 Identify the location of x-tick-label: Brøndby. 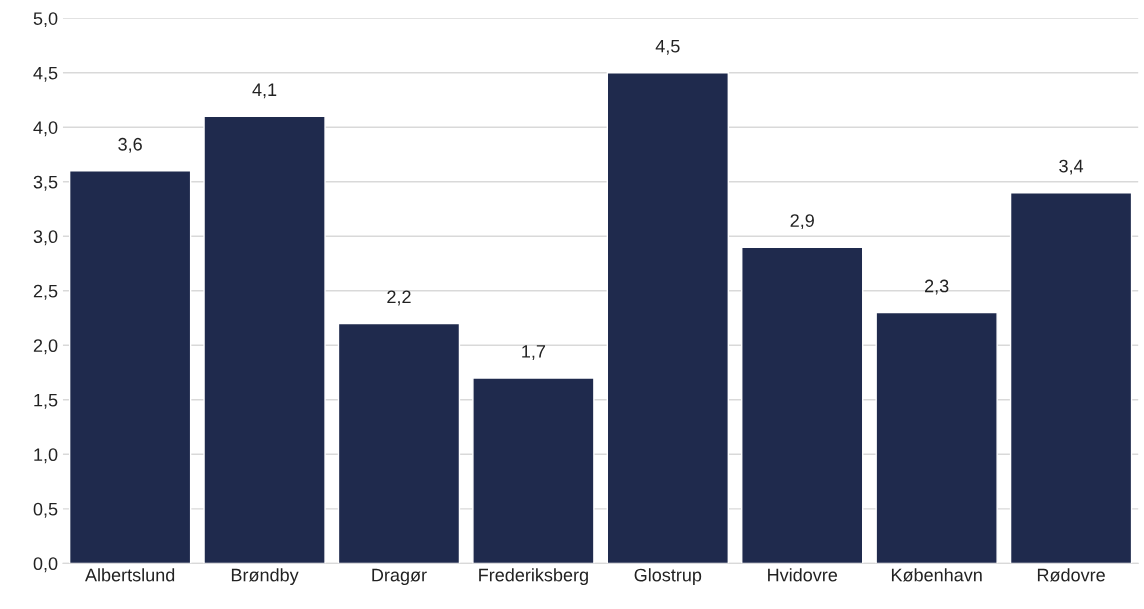
(265, 577).